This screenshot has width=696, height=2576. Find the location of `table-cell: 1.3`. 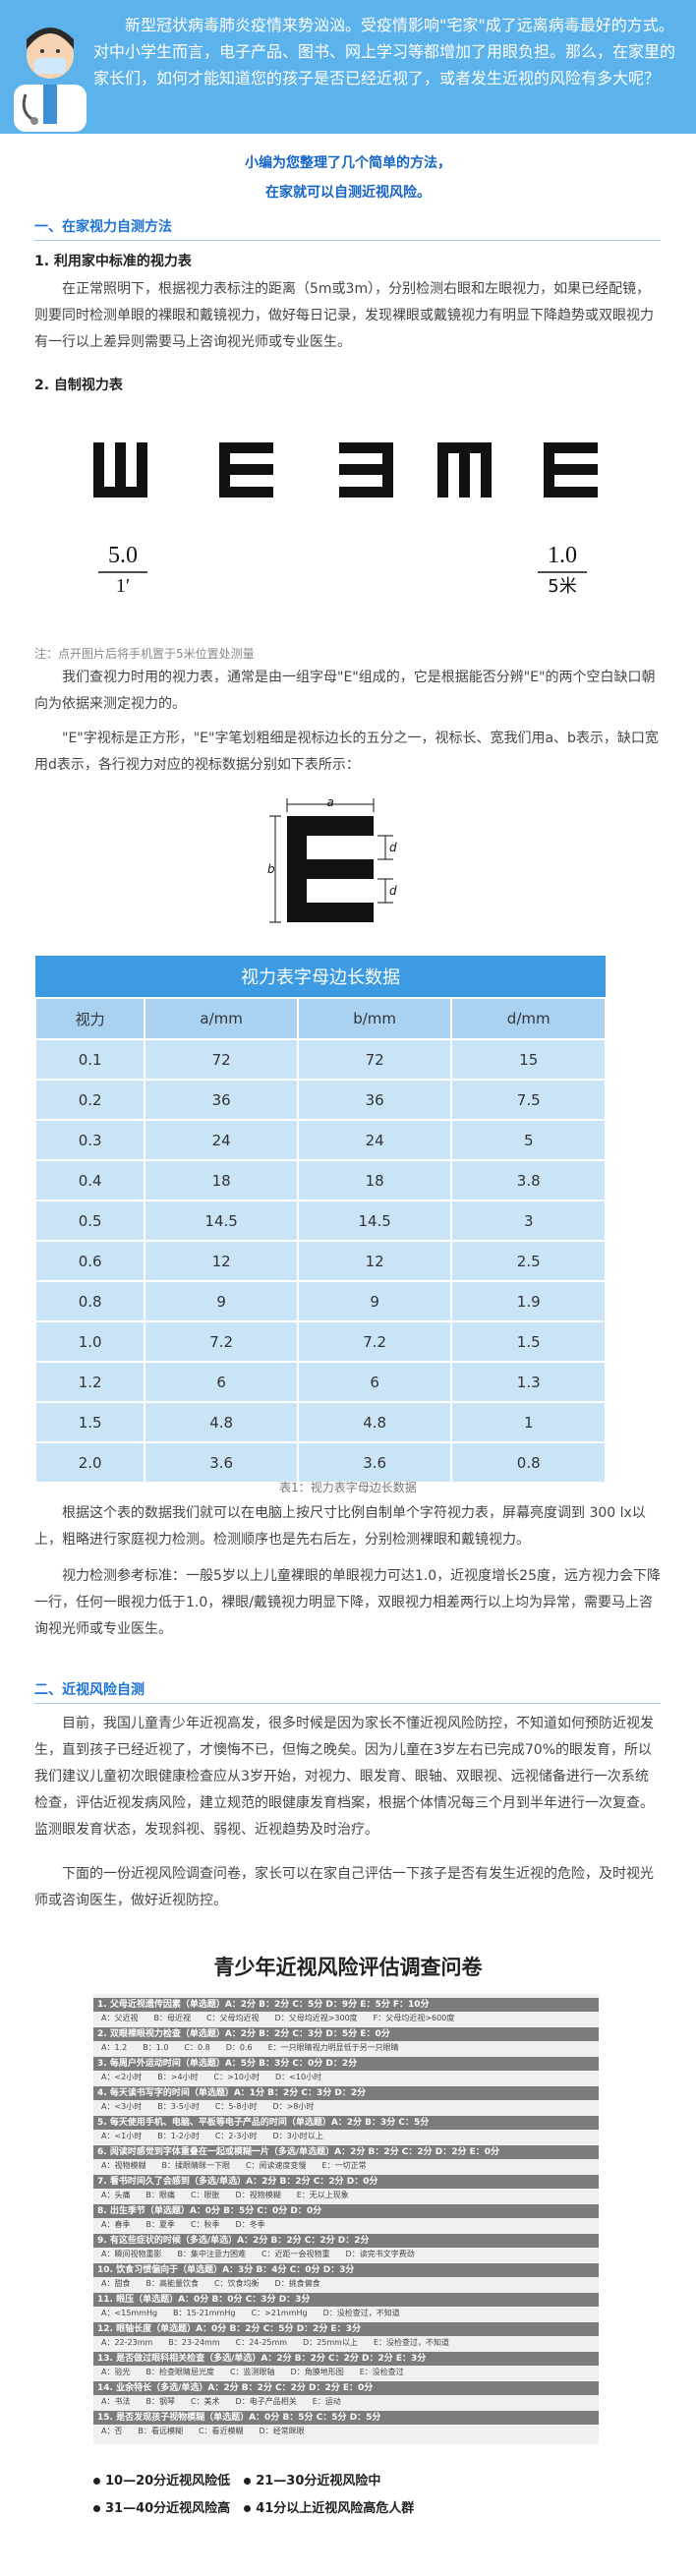

table-cell: 1.3 is located at coordinates (528, 1382).